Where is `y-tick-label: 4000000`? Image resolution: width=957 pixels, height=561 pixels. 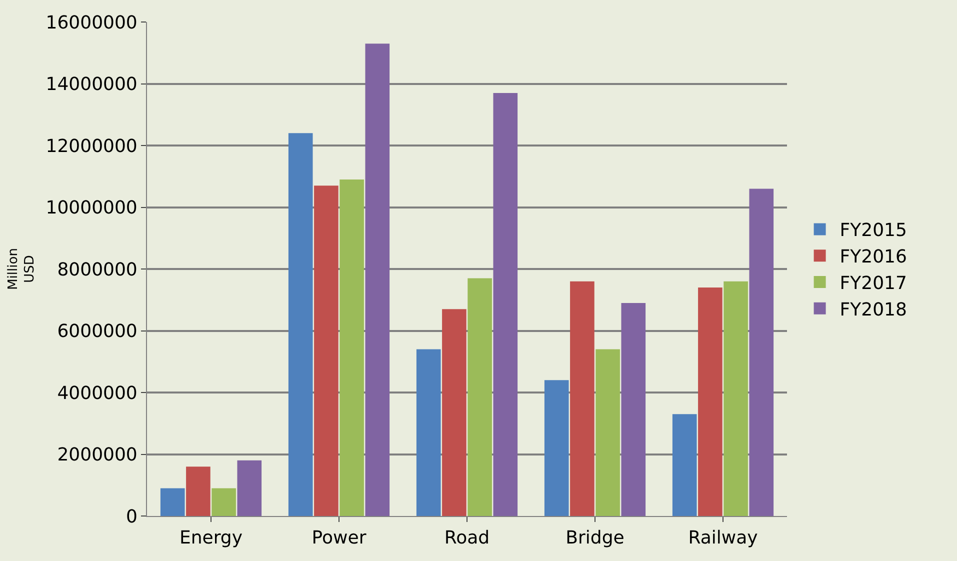
y-tick-label: 4000000 is located at coordinates (97, 393).